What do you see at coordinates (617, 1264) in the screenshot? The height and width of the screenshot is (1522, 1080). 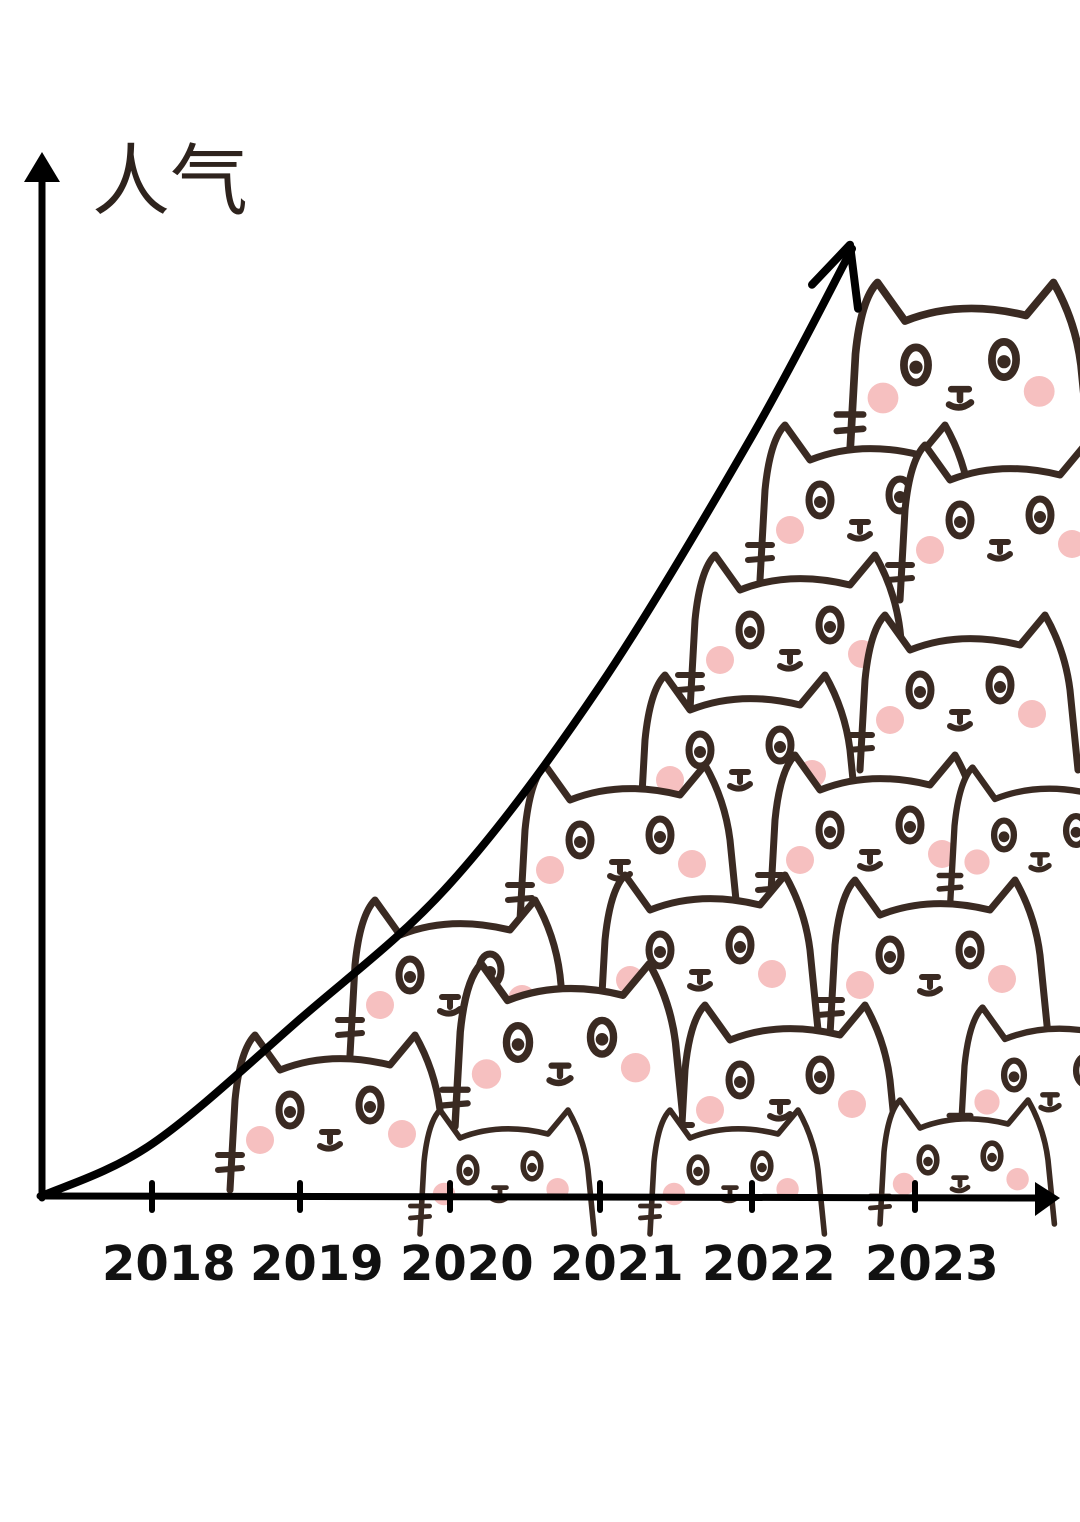 I see `x-tick-label: 2021` at bounding box center [617, 1264].